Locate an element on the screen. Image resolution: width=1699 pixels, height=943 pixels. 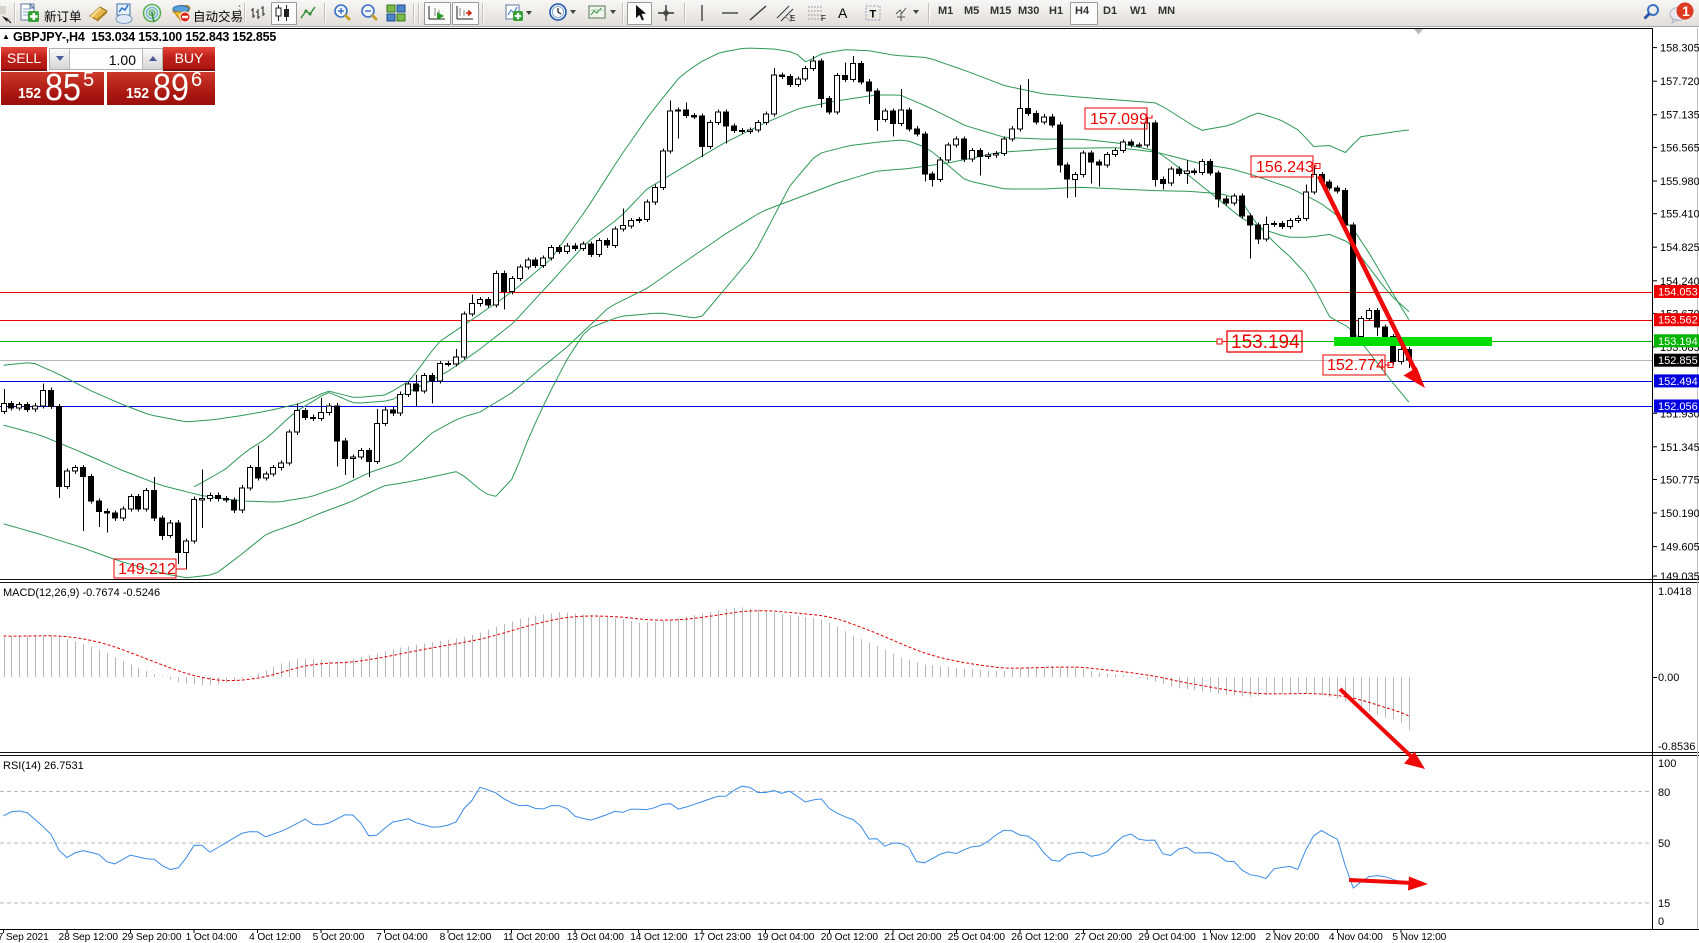
svg-text: 152.494 is located at coordinates (1678, 382).